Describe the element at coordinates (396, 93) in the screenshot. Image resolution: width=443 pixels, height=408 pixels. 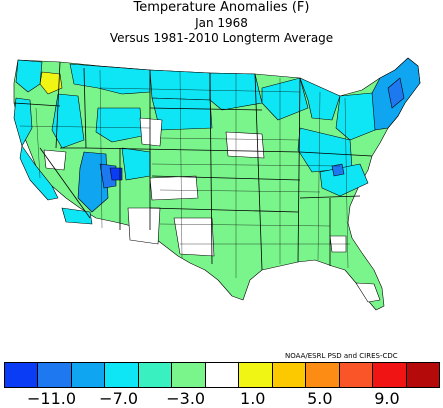
I see `division-ne-blue` at that location.